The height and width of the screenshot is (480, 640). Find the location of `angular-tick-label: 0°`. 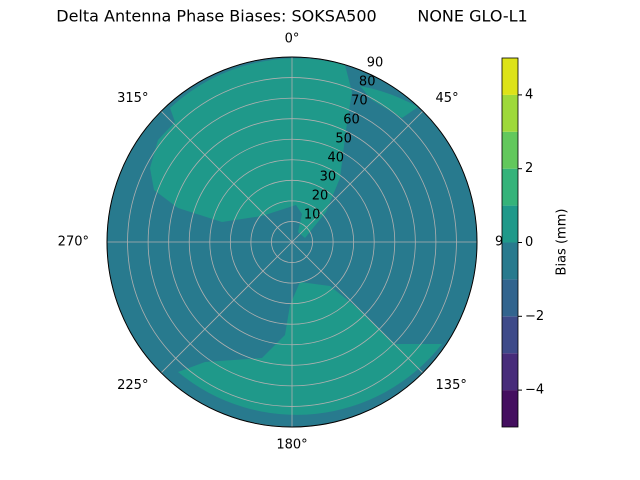

angular-tick-label: 0° is located at coordinates (292, 39).